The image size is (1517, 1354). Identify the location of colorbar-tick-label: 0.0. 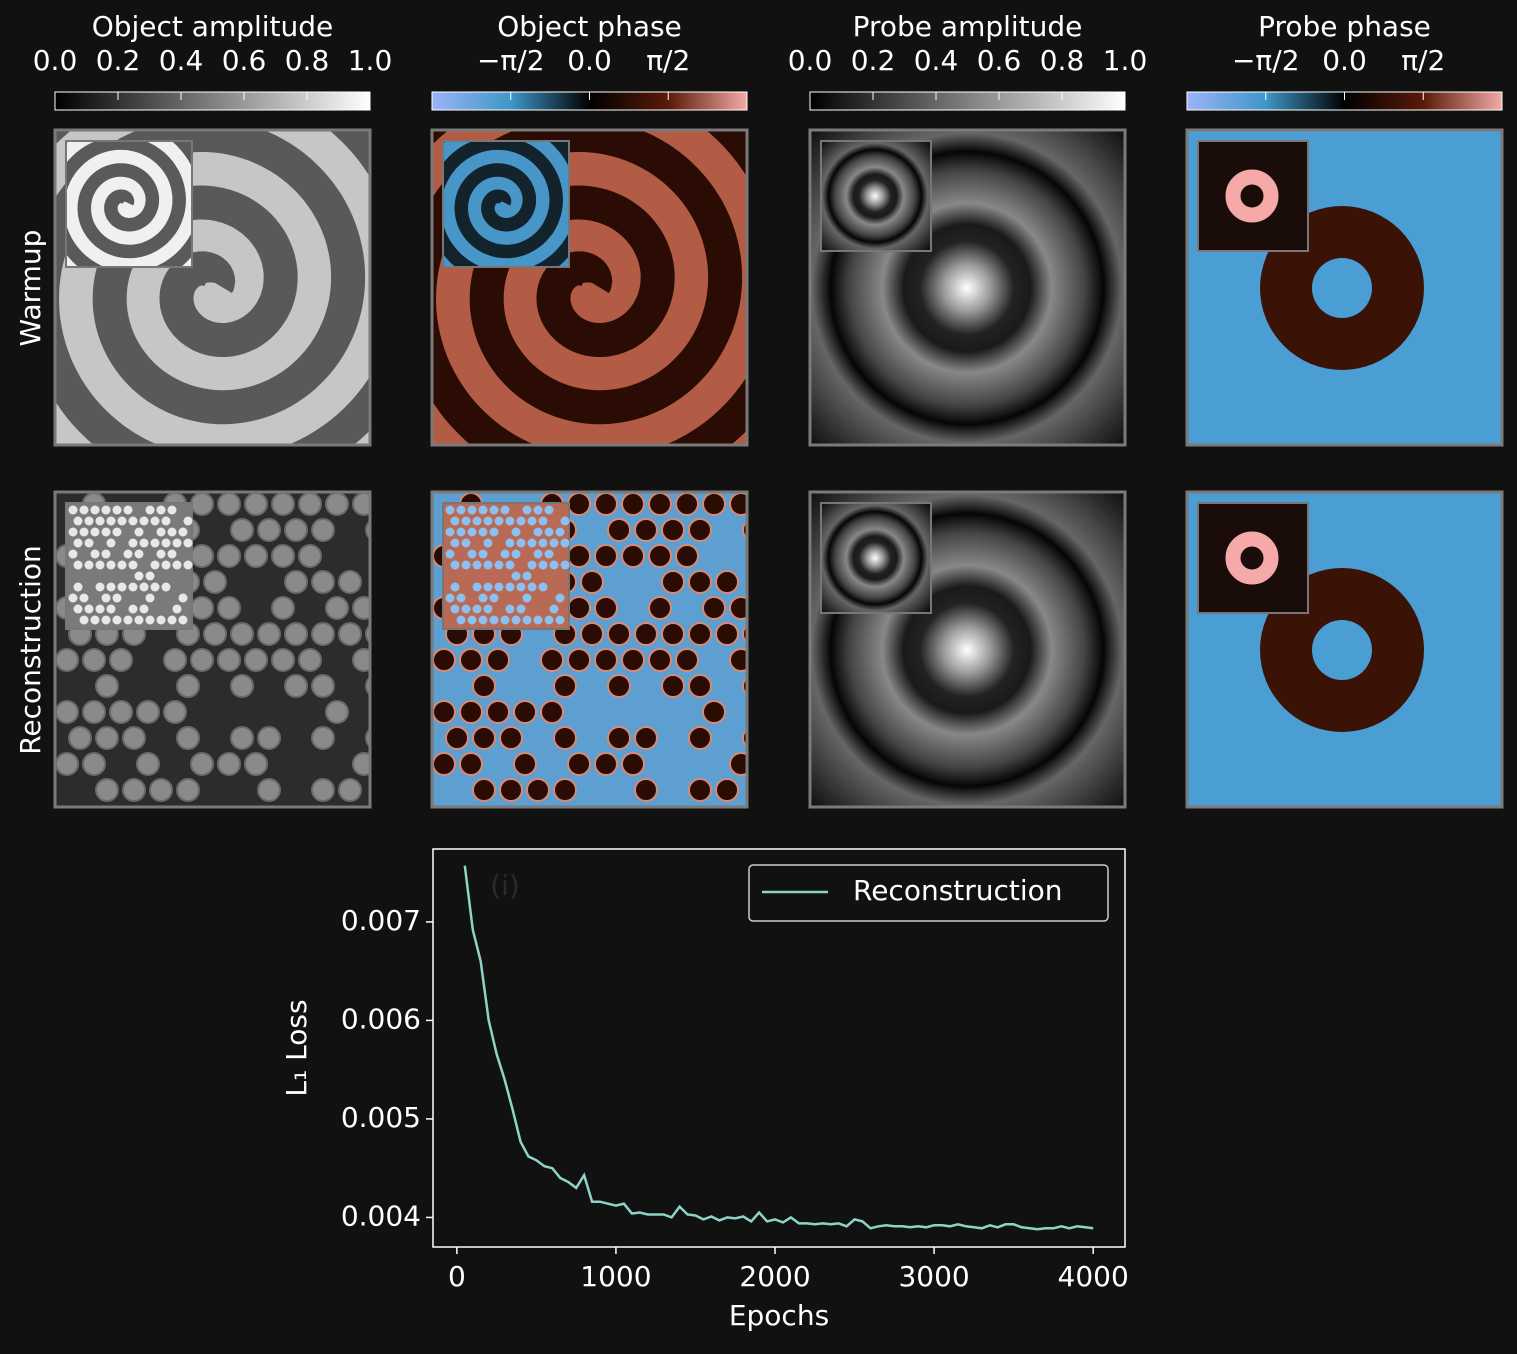
(55, 60).